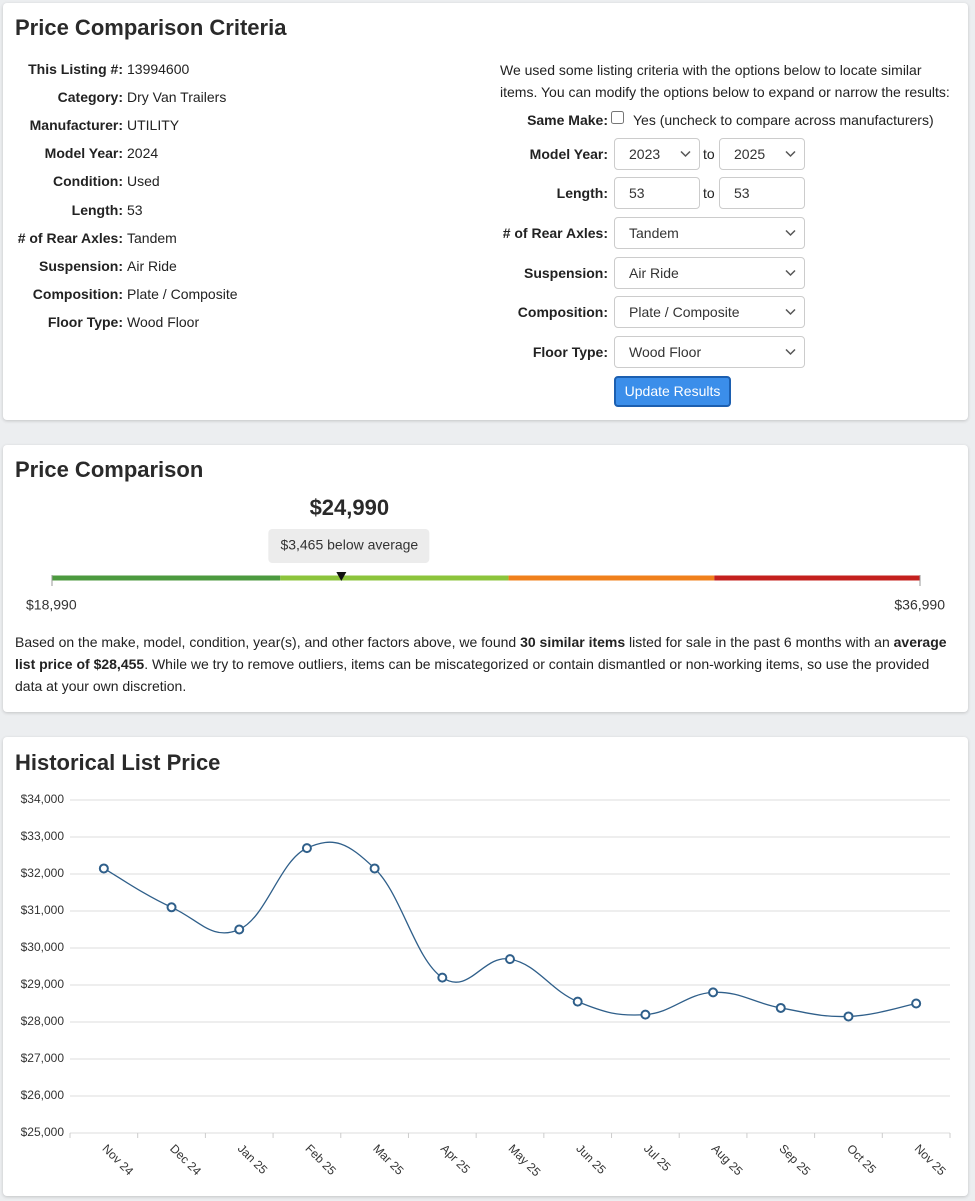 The height and width of the screenshot is (1201, 975). Describe the element at coordinates (510, 929) in the screenshot. I see `price-line` at that location.